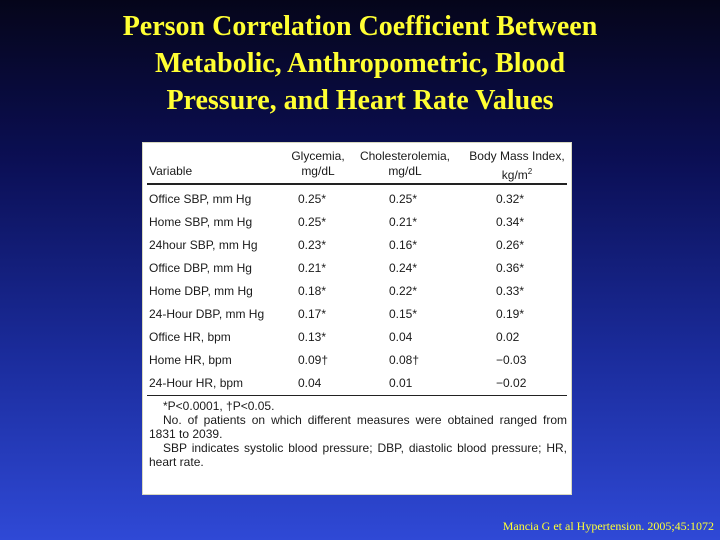  What do you see at coordinates (312, 291) in the screenshot?
I see `cell-glycemia: 0.18*` at bounding box center [312, 291].